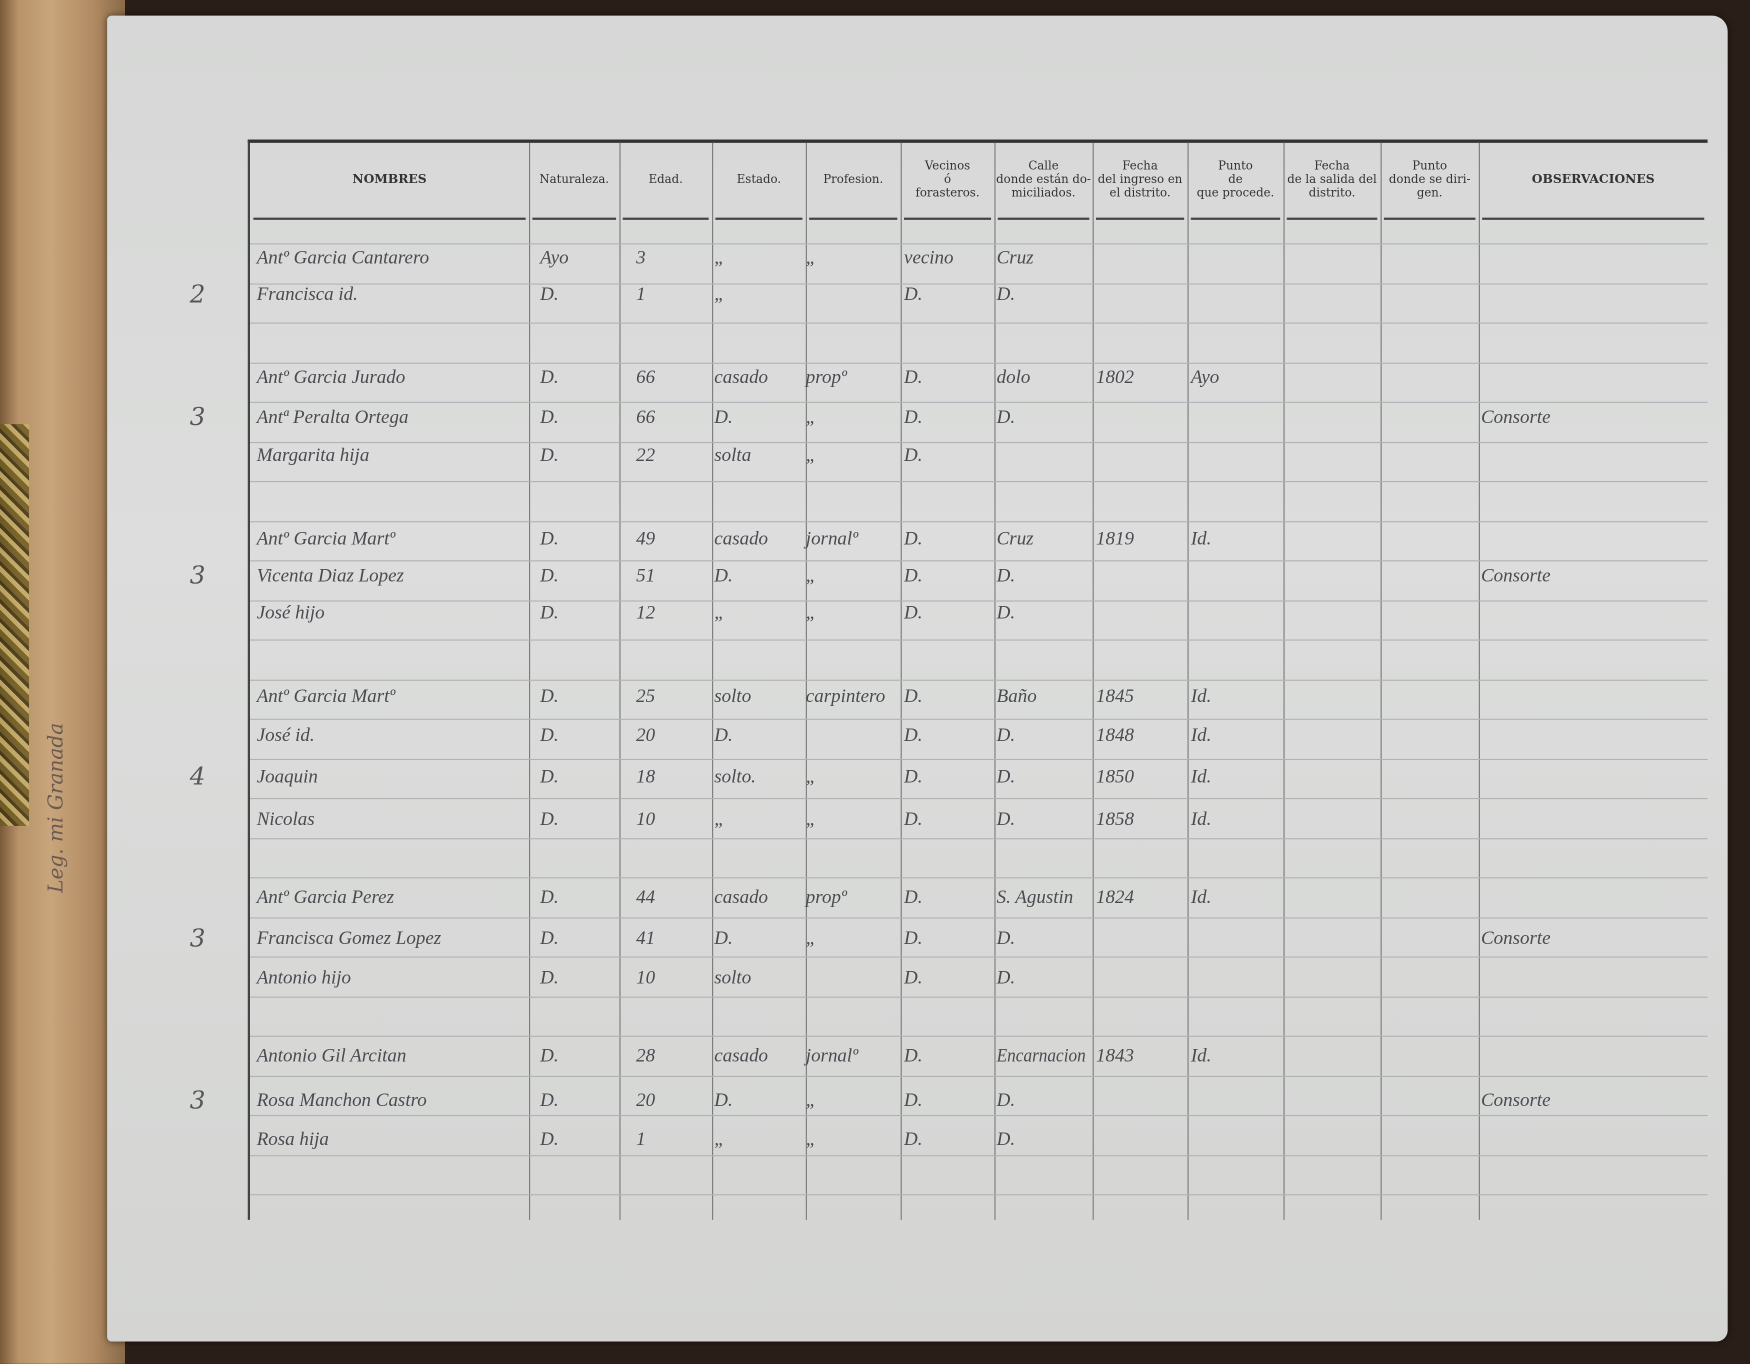 The height and width of the screenshot is (1364, 1750). I want to click on entry-cell: Rosa hija, so click(292, 1139).